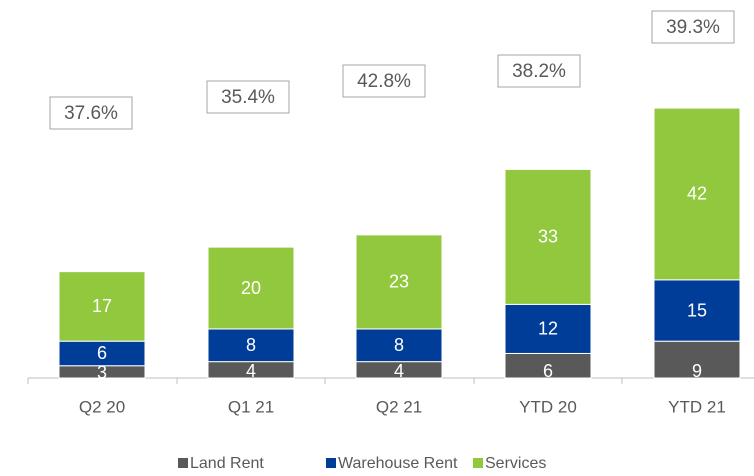 This screenshot has width=754, height=476. What do you see at coordinates (398, 463) in the screenshot?
I see `legend-label: Warehouse Rent` at bounding box center [398, 463].